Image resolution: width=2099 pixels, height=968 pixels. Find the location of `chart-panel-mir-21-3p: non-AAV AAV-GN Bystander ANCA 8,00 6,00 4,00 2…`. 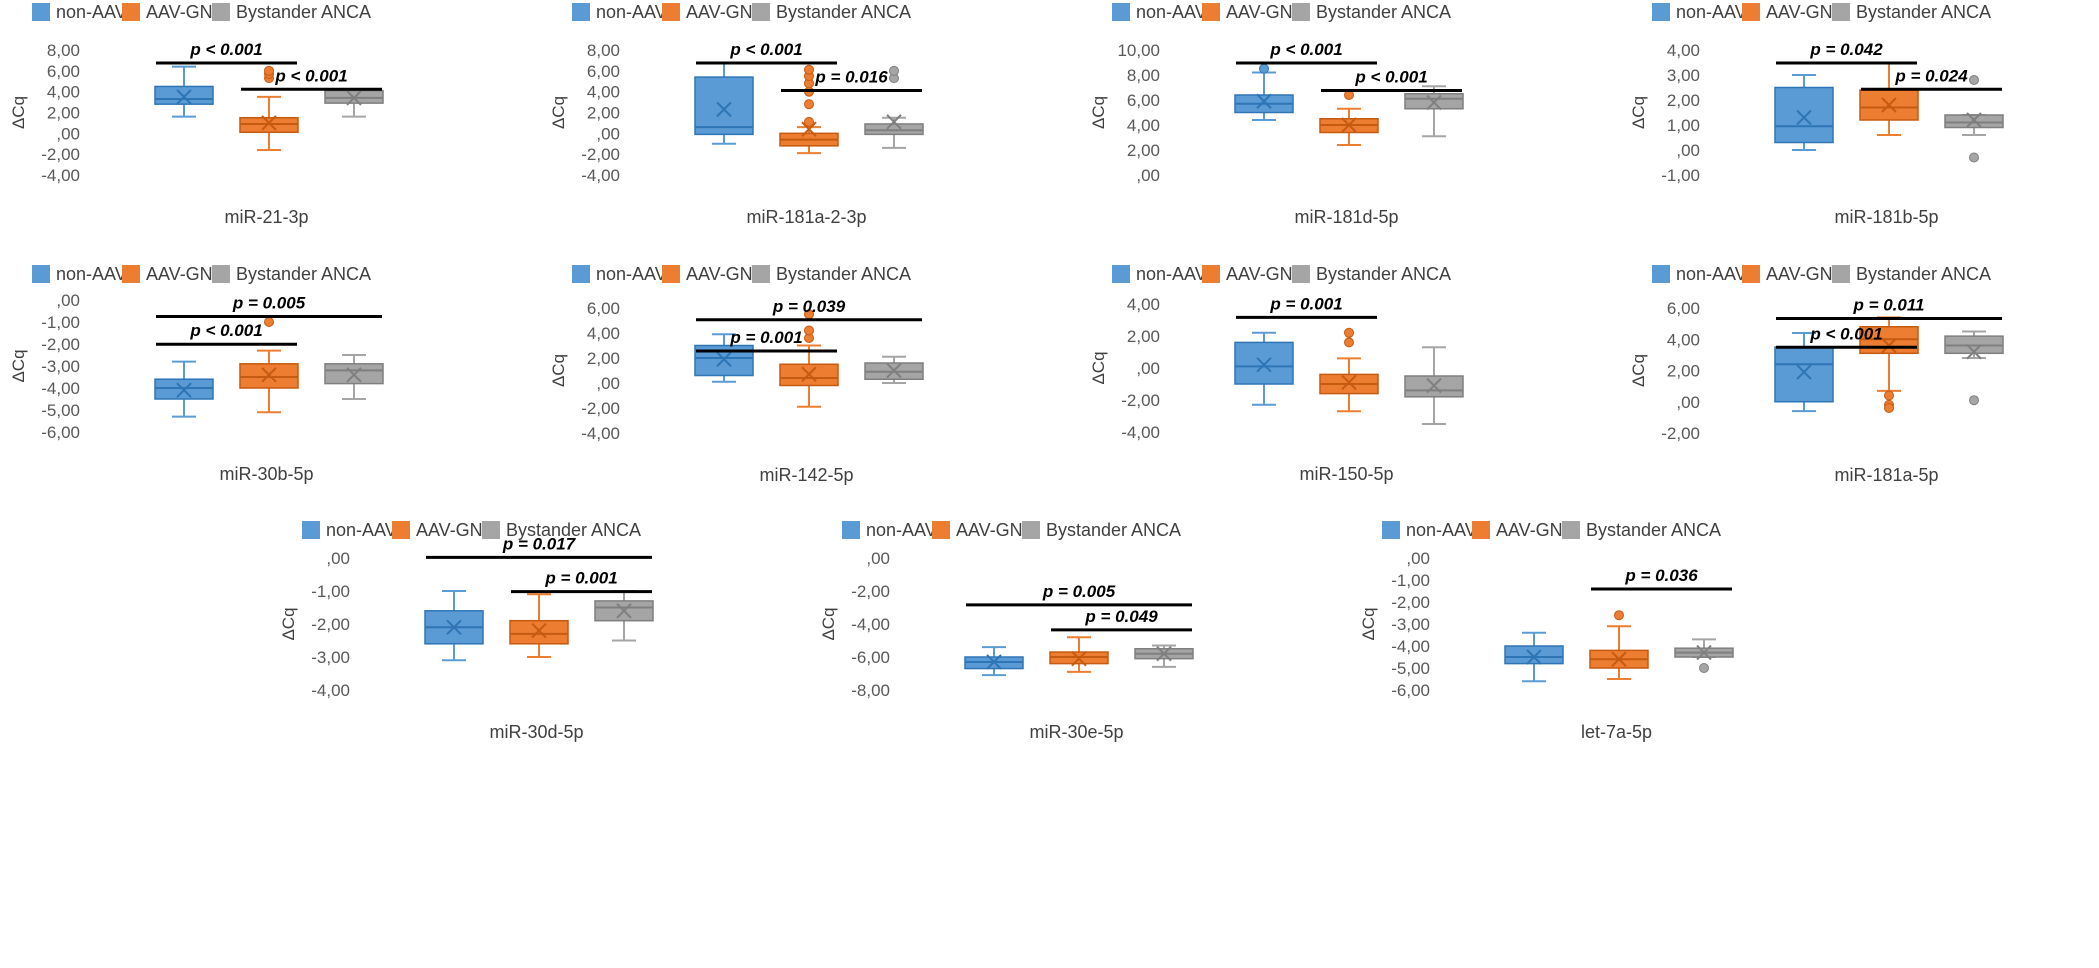

chart-panel-mir-21-3p: non-AAV AAV-GN Bystander ANCA 8,00 6,00 4,00 2… is located at coordinates (196, 114).